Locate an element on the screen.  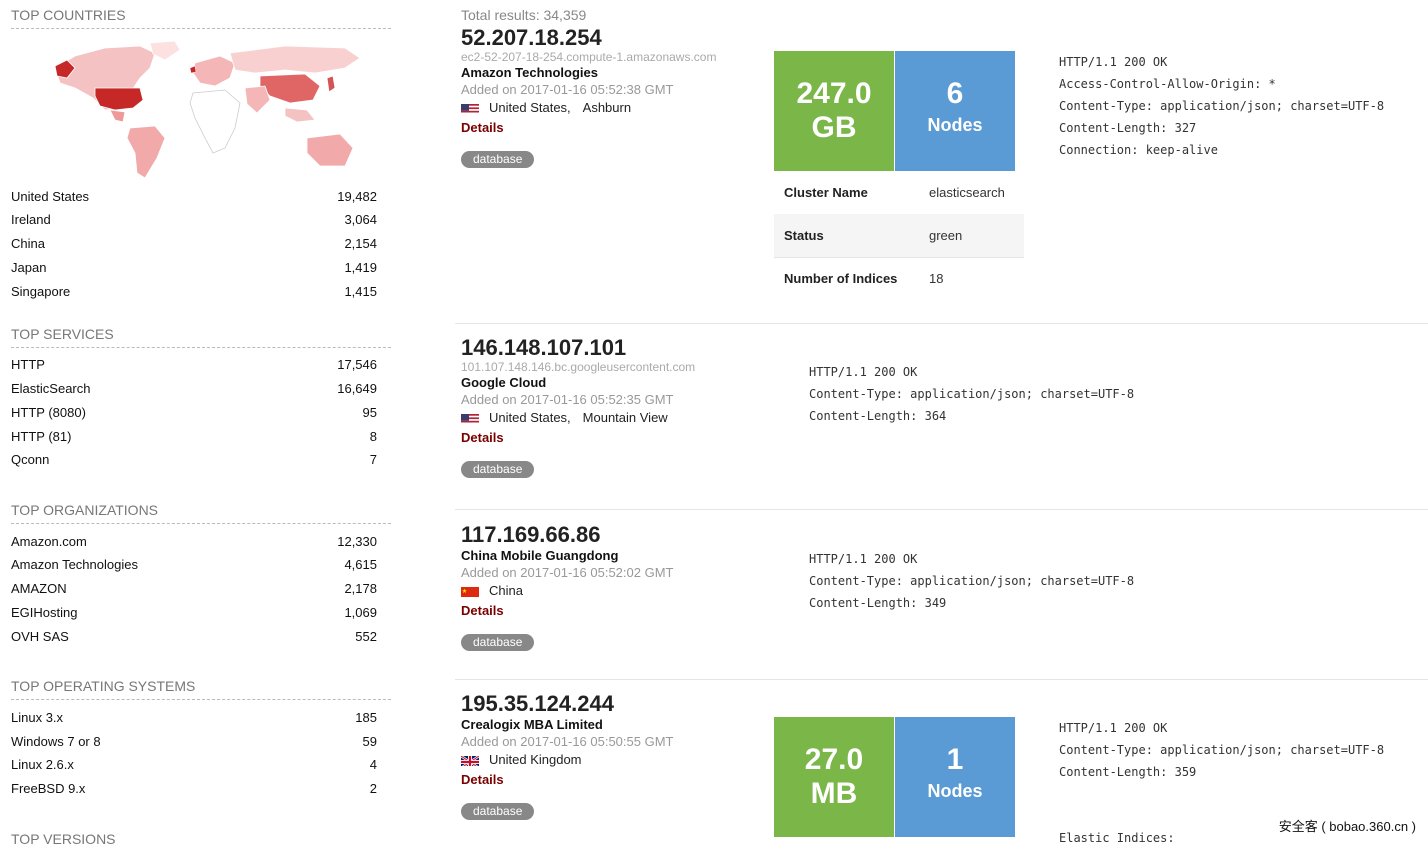
country-row: Ireland 3,064 is located at coordinates (194, 222).